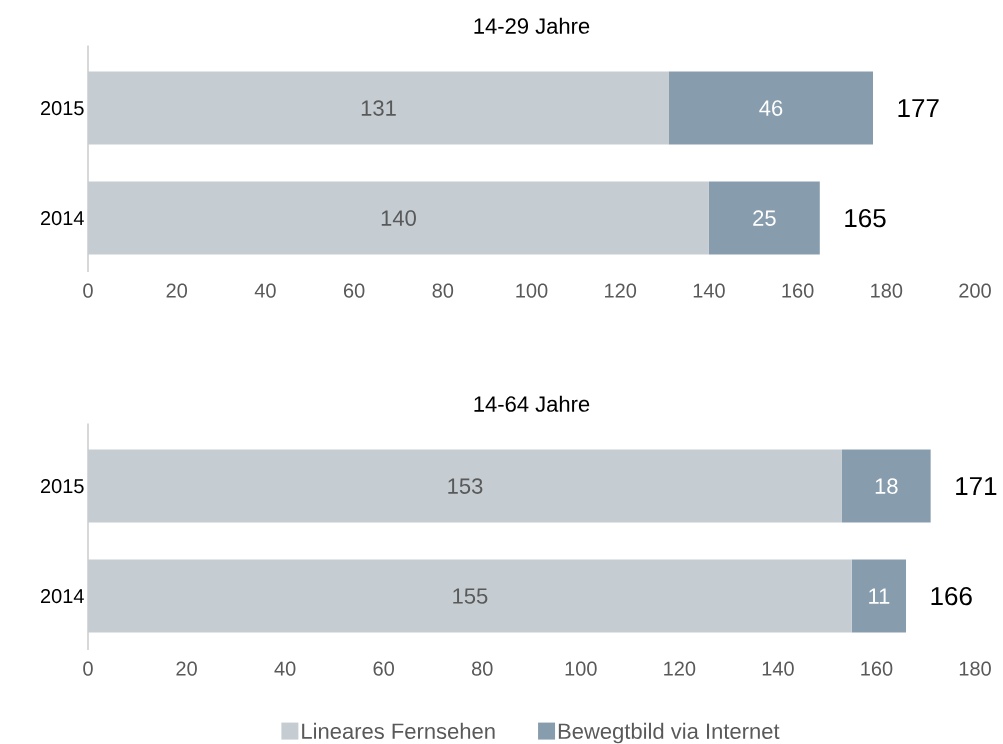  Describe the element at coordinates (532, 25) in the screenshot. I see `chart-title: 14-29 Jahre` at that location.